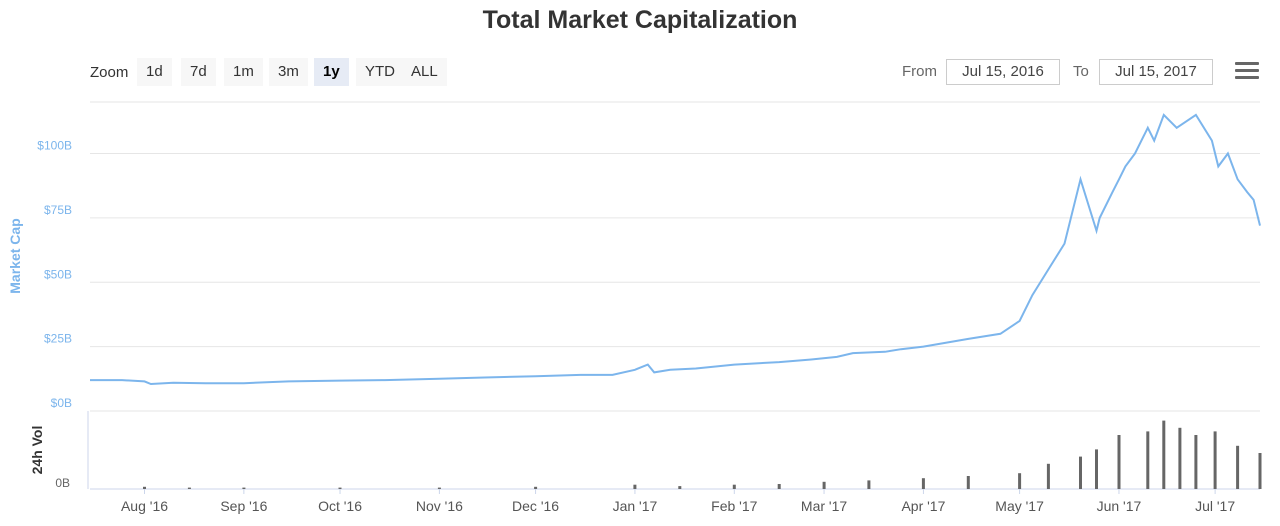 This screenshot has height=526, width=1280. What do you see at coordinates (919, 71) in the screenshot?
I see `from-label: From` at bounding box center [919, 71].